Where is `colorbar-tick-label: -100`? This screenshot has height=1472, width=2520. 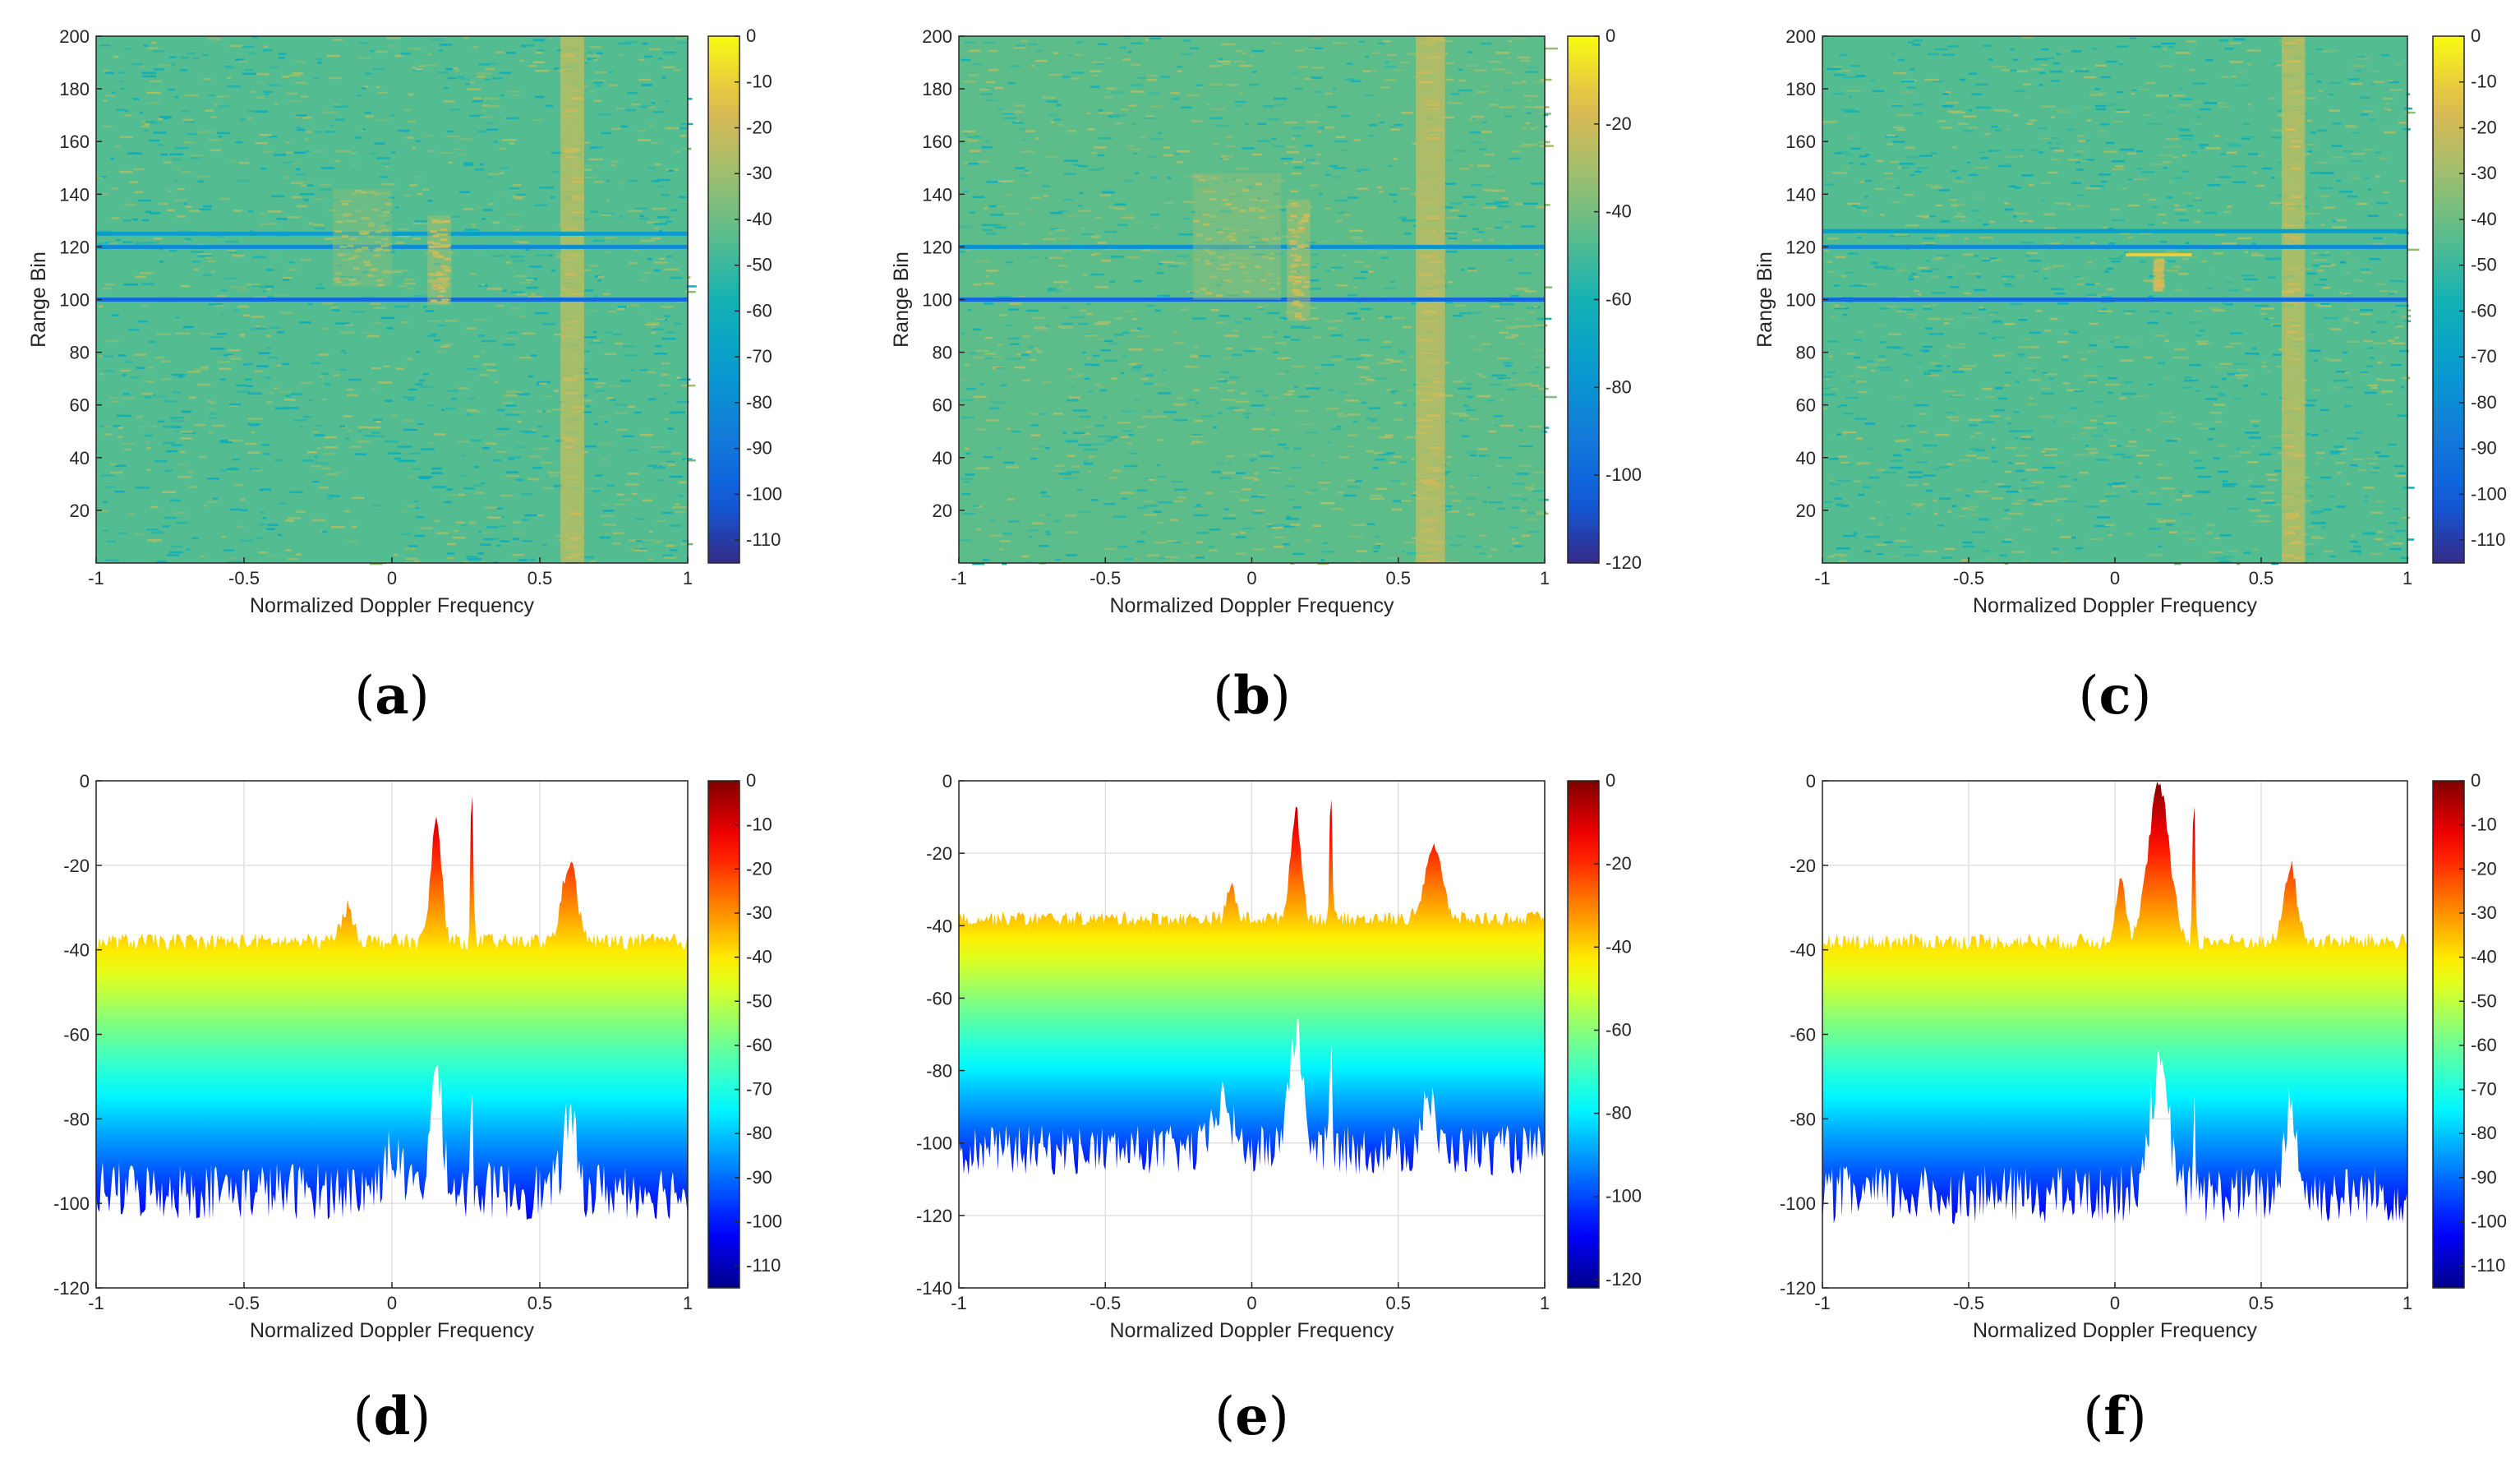
colorbar-tick-label: -100 is located at coordinates (764, 493).